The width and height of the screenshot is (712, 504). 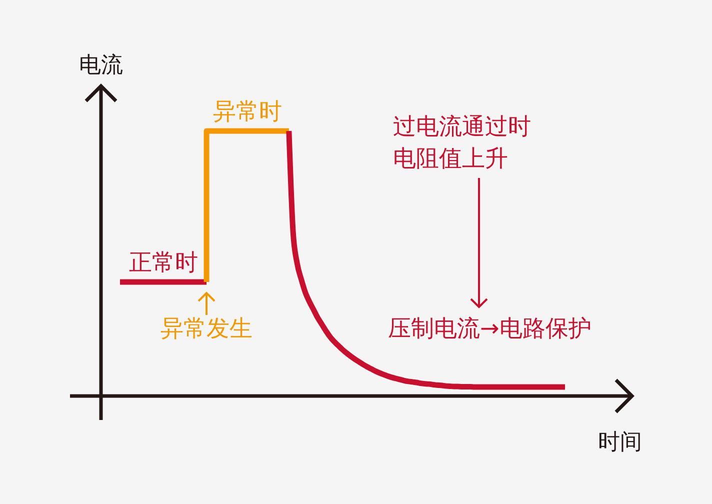 What do you see at coordinates (490, 329) in the screenshot?
I see `annotation: 压制电流→电路保护` at bounding box center [490, 329].